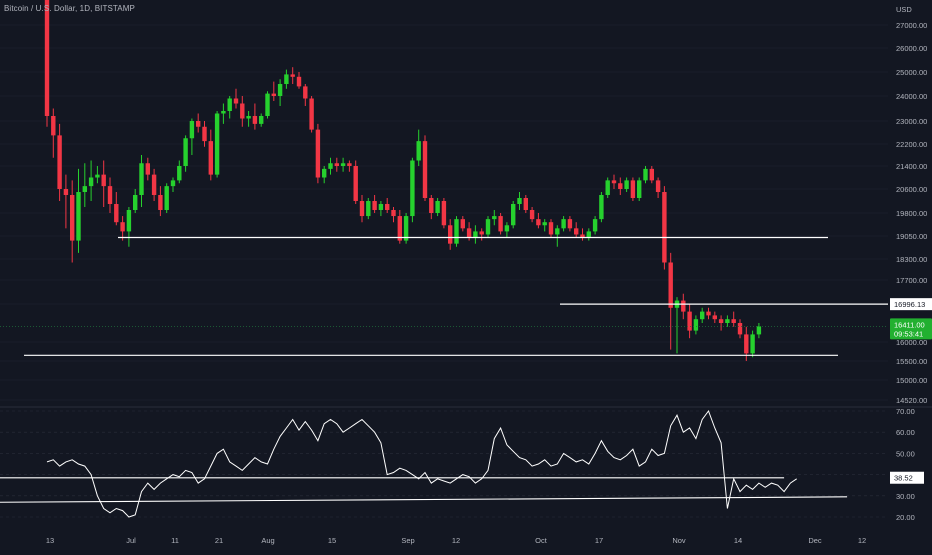 This screenshot has width=932, height=555. What do you see at coordinates (903, 478) in the screenshot?
I see `rsi-value-tag-label: 38.52` at bounding box center [903, 478].